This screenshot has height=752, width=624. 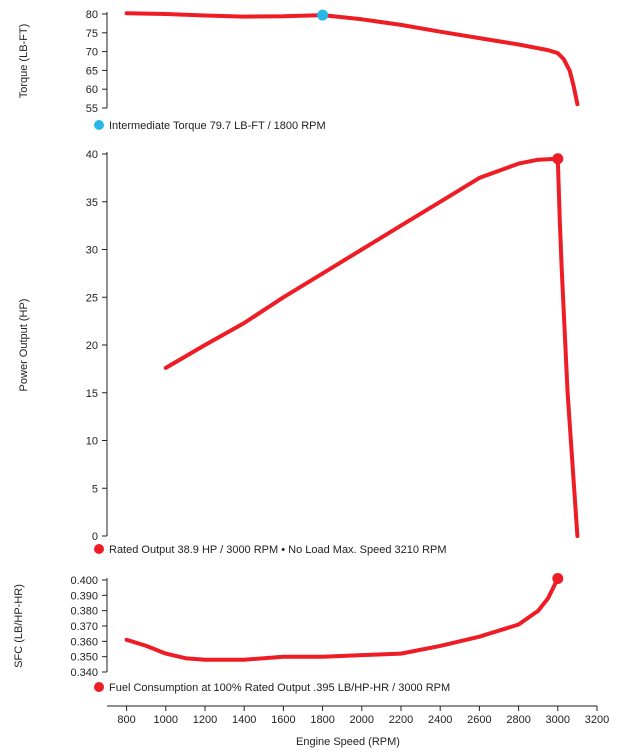 I want to click on y-tick-label: 0.400, so click(x=84, y=581).